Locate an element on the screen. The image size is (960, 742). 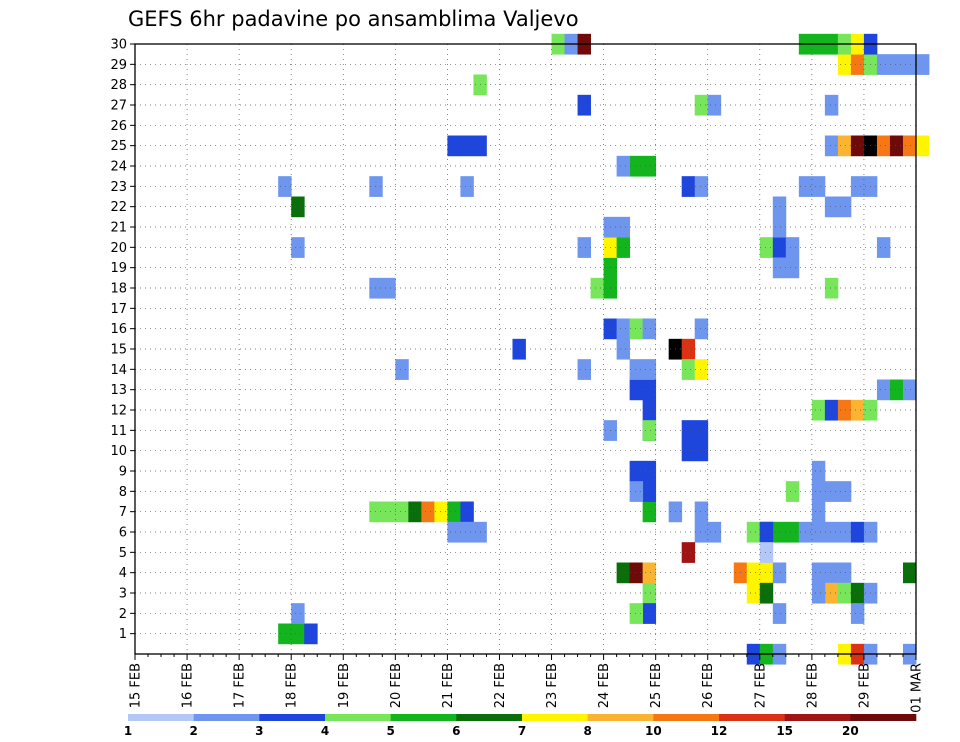
y-tick-label: 5 is located at coordinates (123, 553).